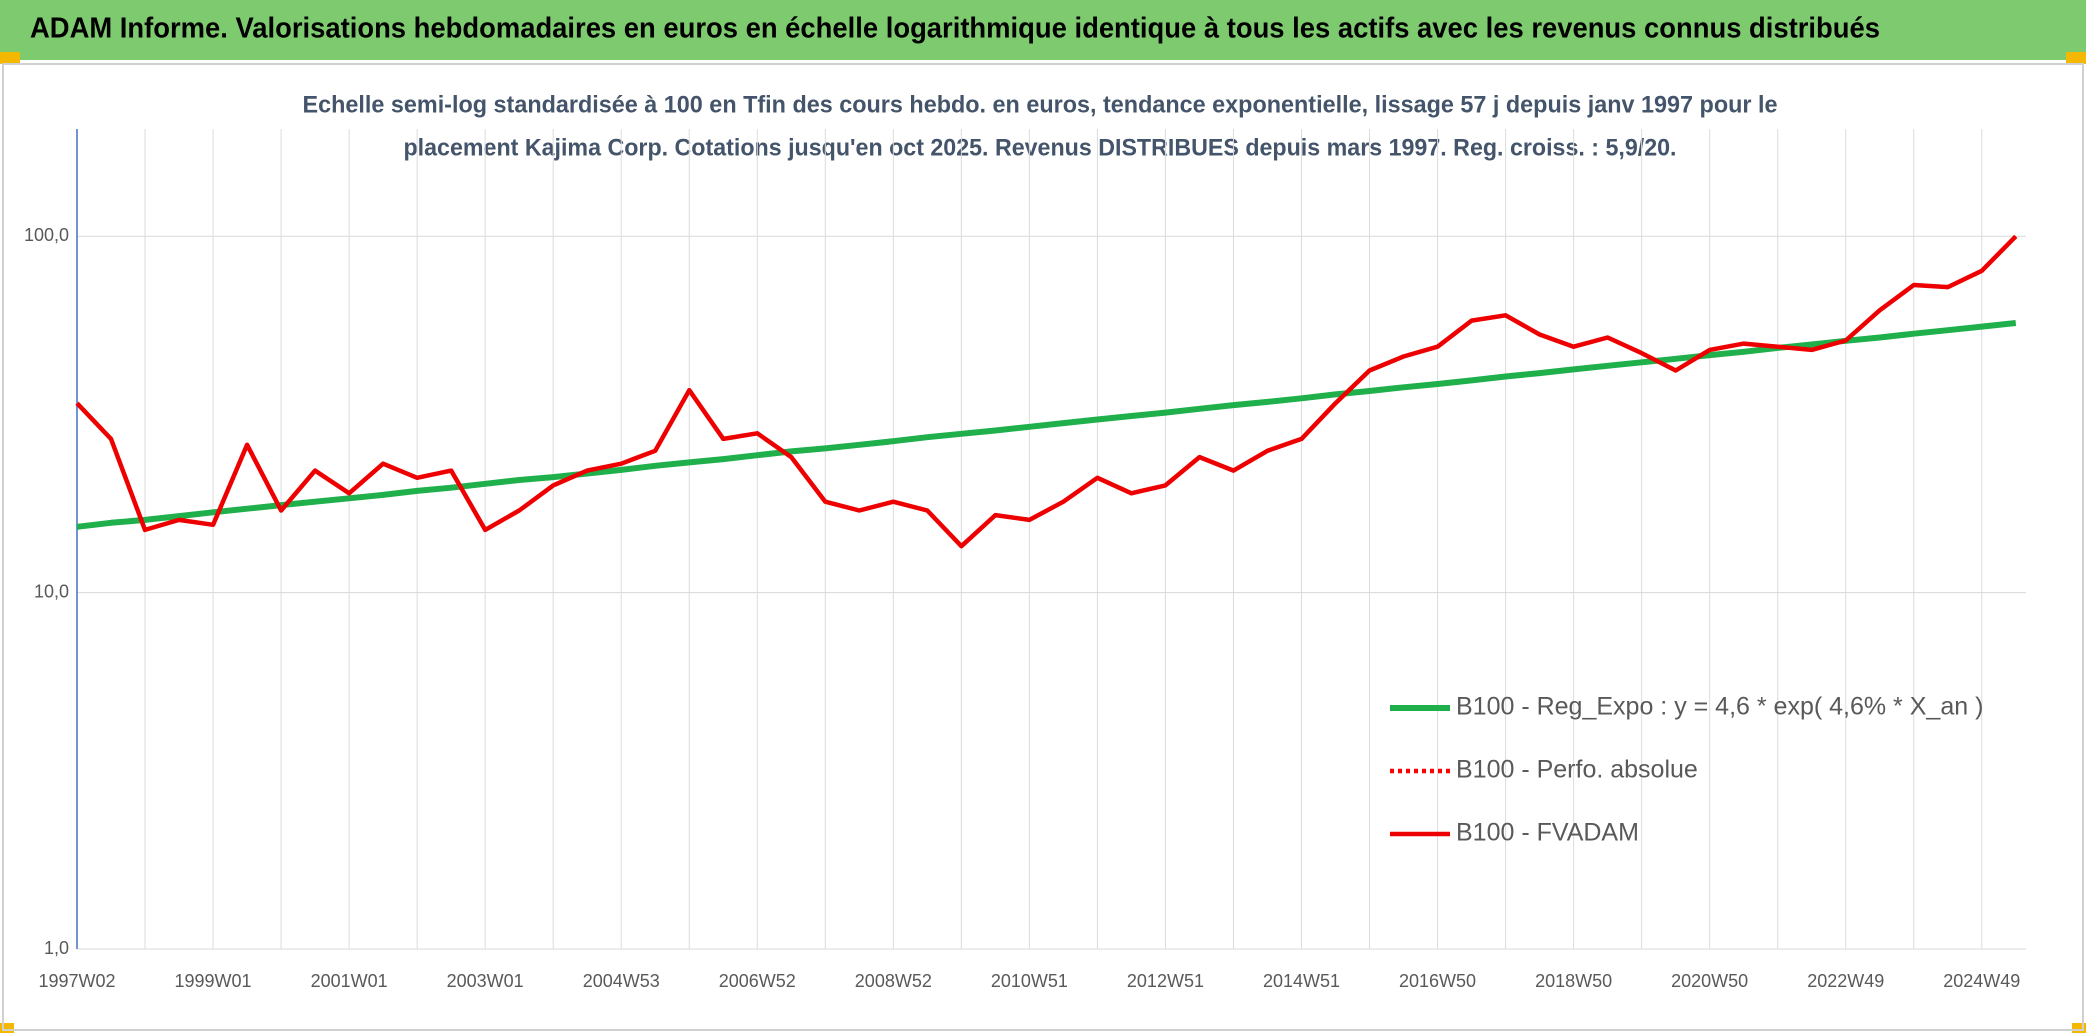 The height and width of the screenshot is (1033, 2086). I want to click on legend-label: B100 - Perfo. absolue, so click(1577, 770).